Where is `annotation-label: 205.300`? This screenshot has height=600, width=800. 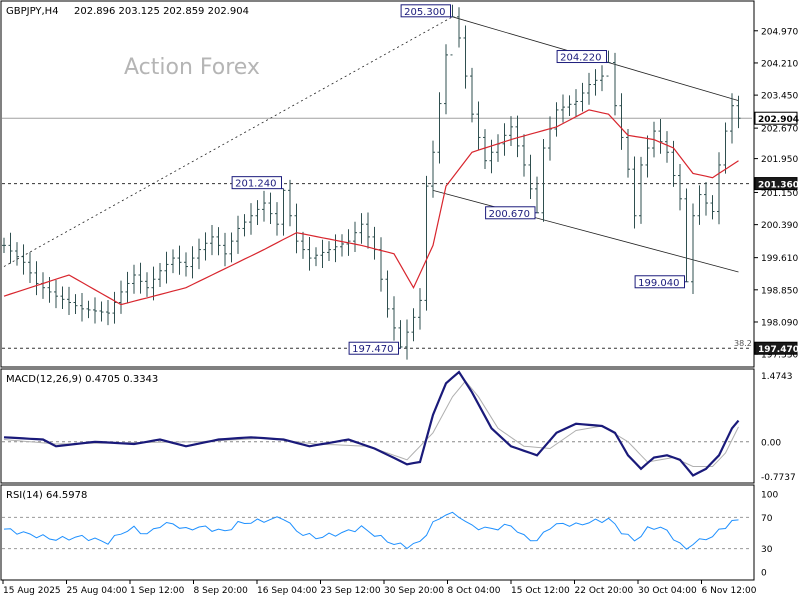
annotation-label: 205.300 is located at coordinates (424, 12).